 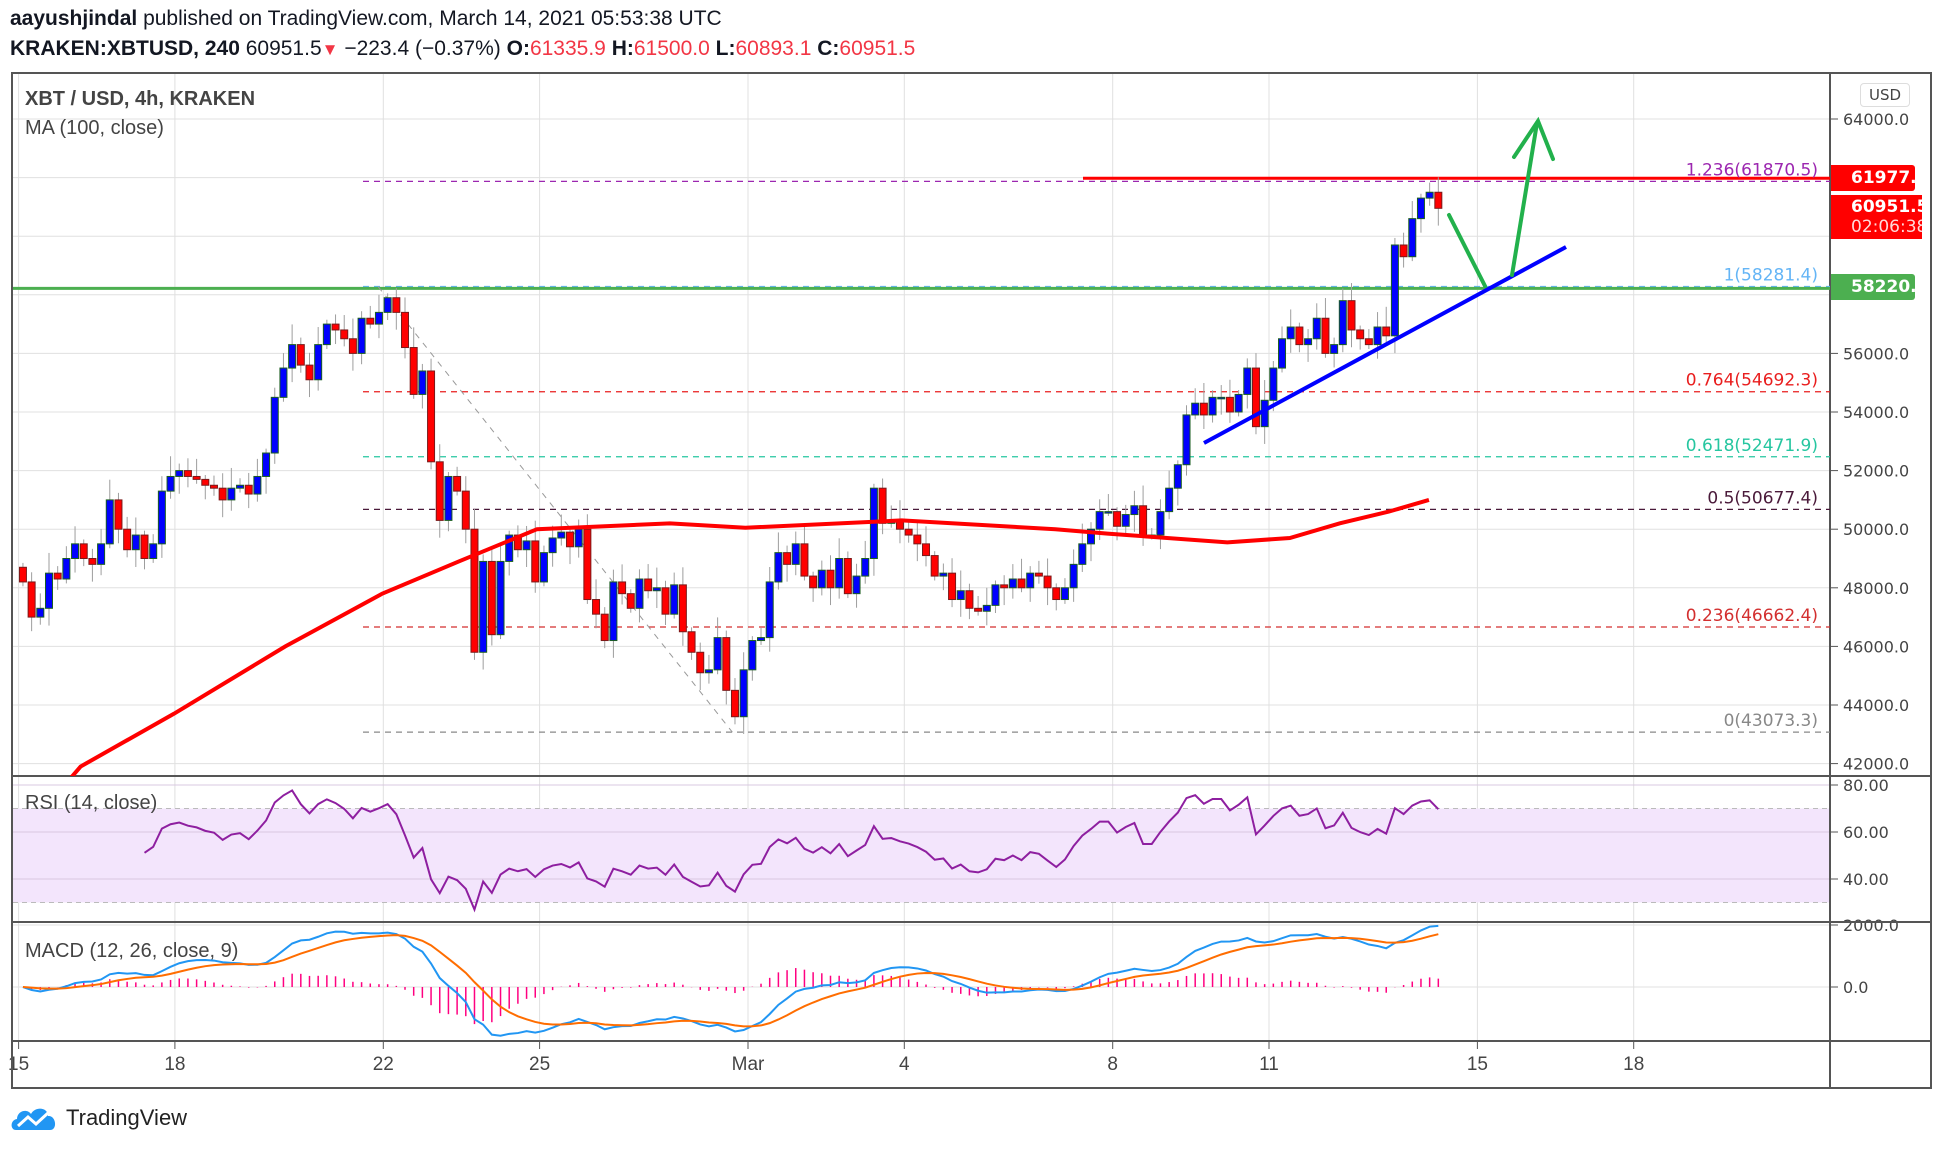 What do you see at coordinates (1855, 987) in the screenshot?
I see `macd-axis-label: 0.0` at bounding box center [1855, 987].